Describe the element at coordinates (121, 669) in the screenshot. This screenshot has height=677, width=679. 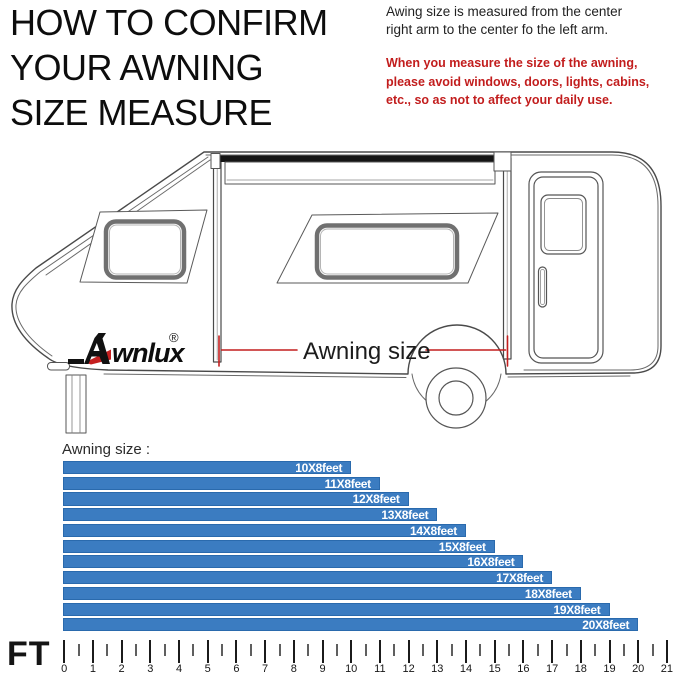
I see `ruler-tick-number: 2` at that location.